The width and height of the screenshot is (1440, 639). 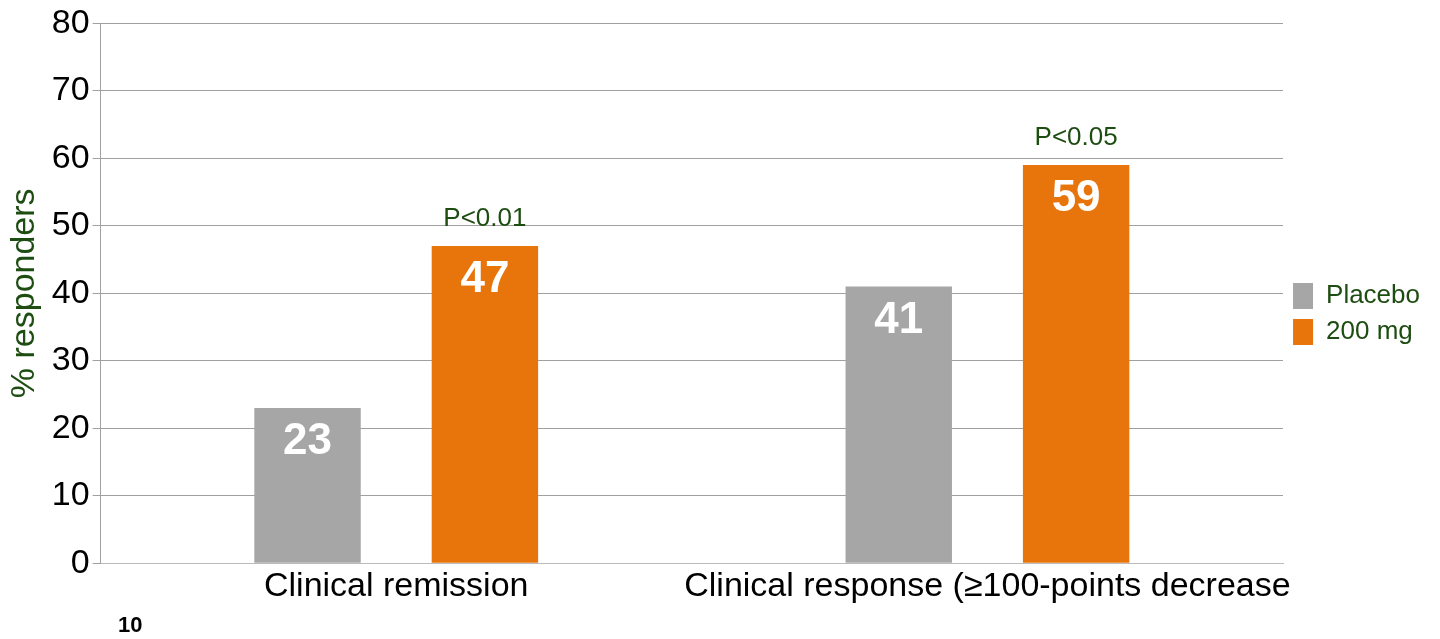 What do you see at coordinates (70, 358) in the screenshot?
I see `y-tick-label: 30` at bounding box center [70, 358].